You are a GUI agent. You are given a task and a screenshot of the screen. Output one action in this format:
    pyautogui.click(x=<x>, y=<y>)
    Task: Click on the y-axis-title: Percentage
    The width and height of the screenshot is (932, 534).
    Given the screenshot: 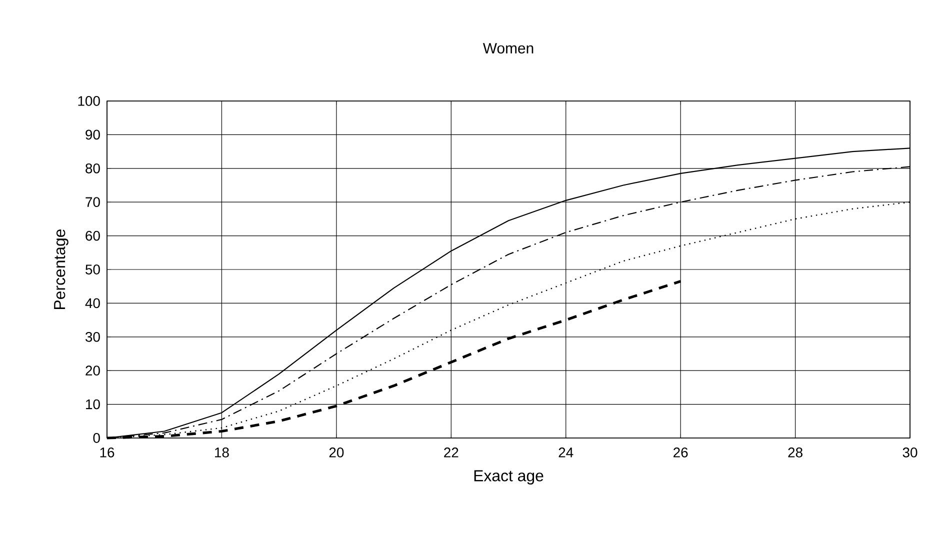 What is the action you would take?
    pyautogui.click(x=61, y=269)
    